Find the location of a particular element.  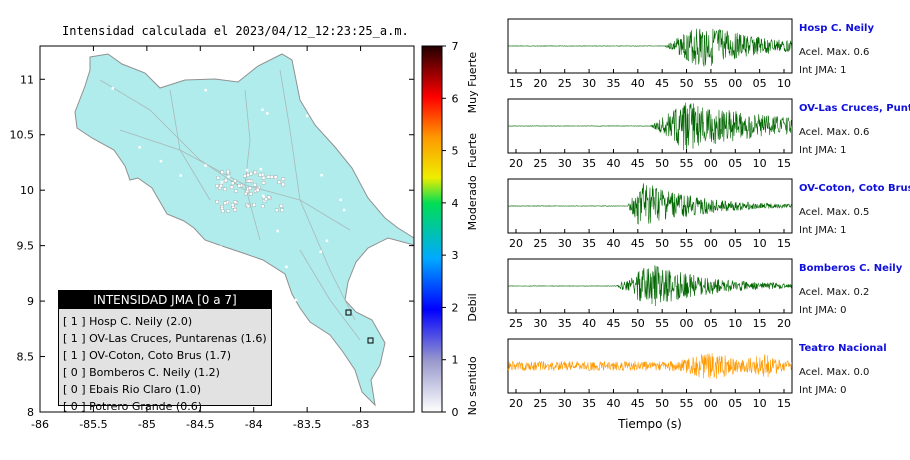

map-y-tick-label: 11 is located at coordinates (27, 79).